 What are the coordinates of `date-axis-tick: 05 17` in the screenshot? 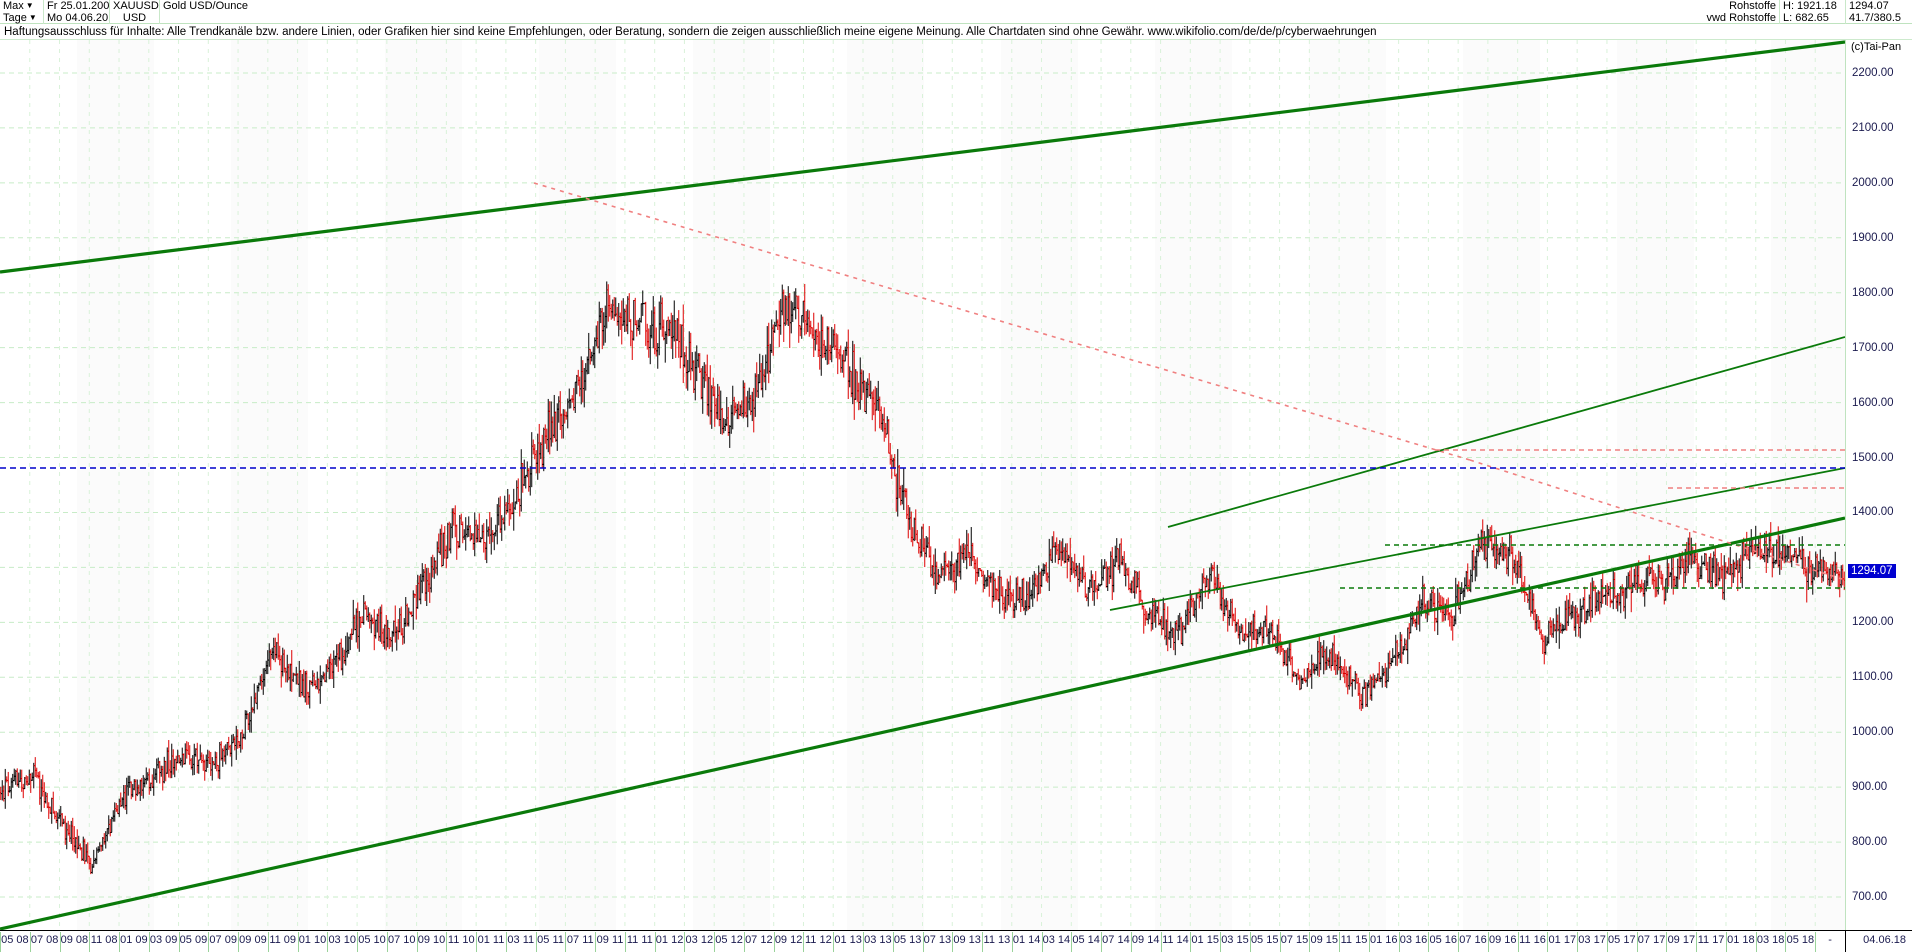 It's located at (1622, 940).